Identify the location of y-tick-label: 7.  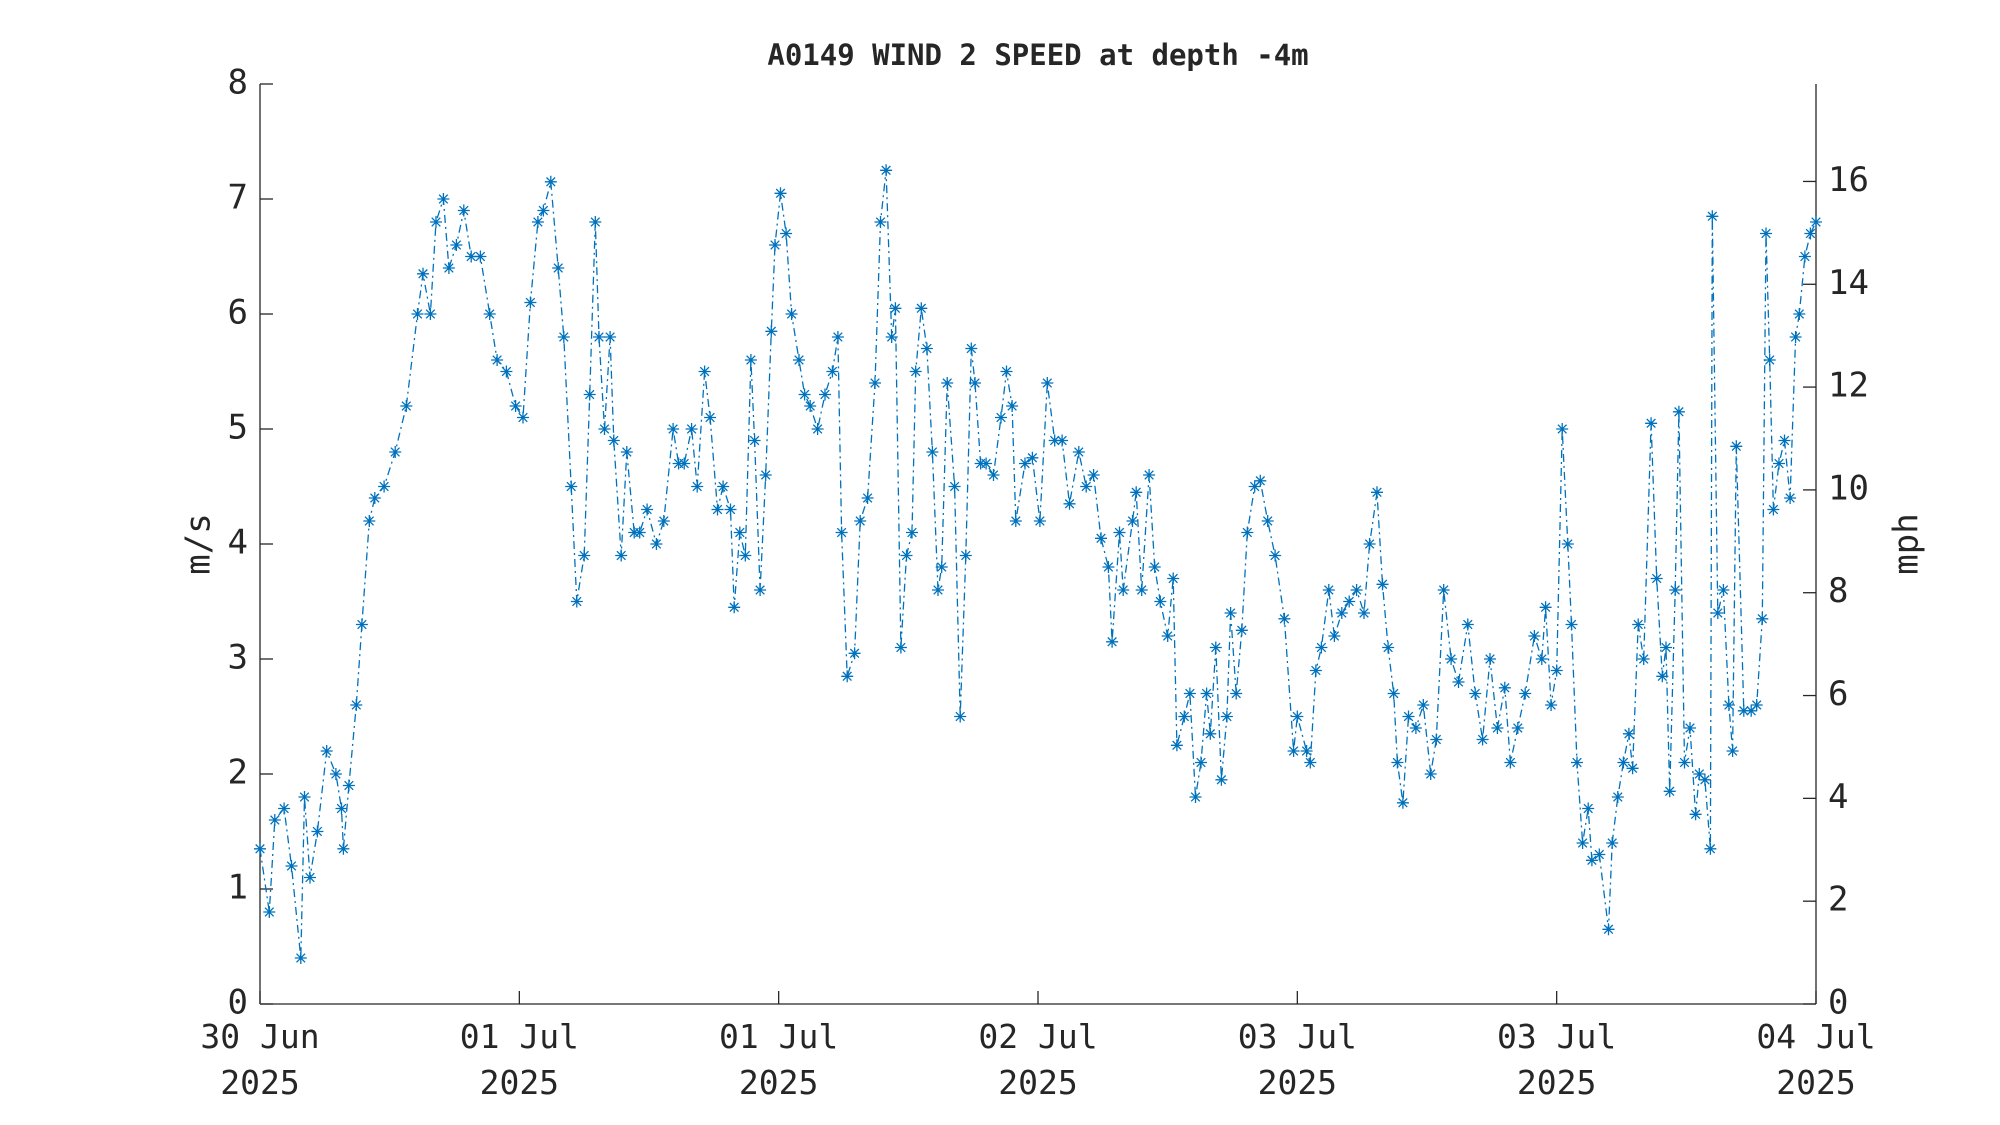
(238, 198).